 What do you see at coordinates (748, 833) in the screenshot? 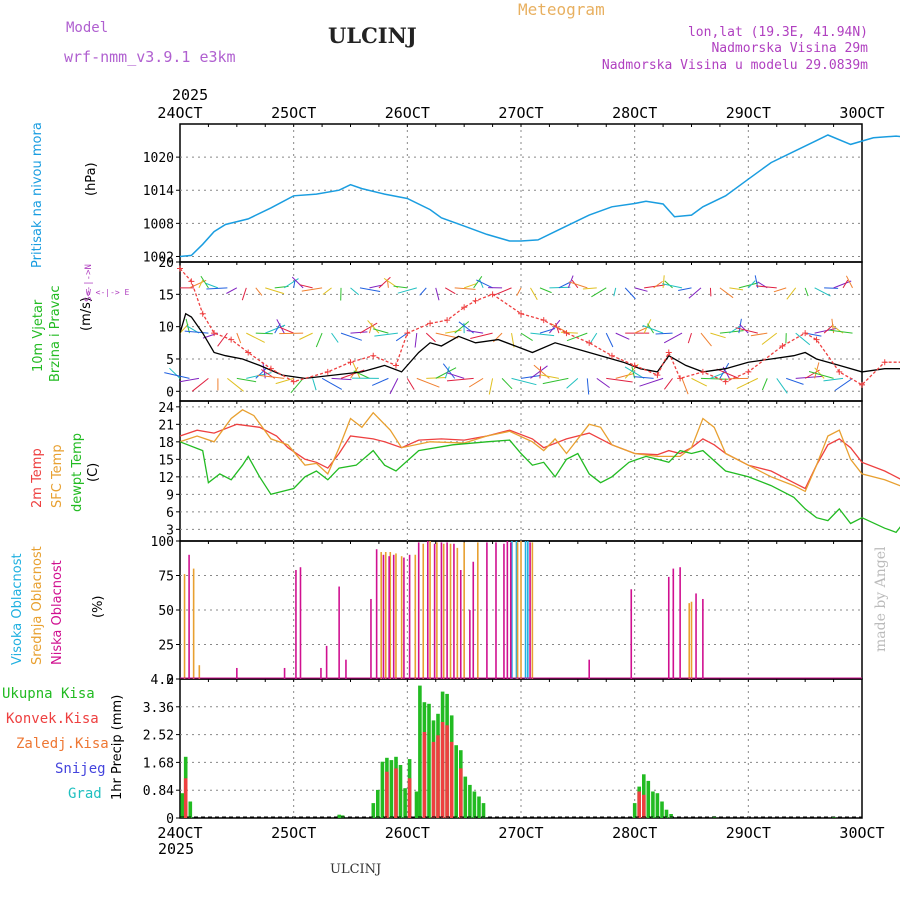
I see `xtick-label-bottom: 29OCT` at bounding box center [748, 833].